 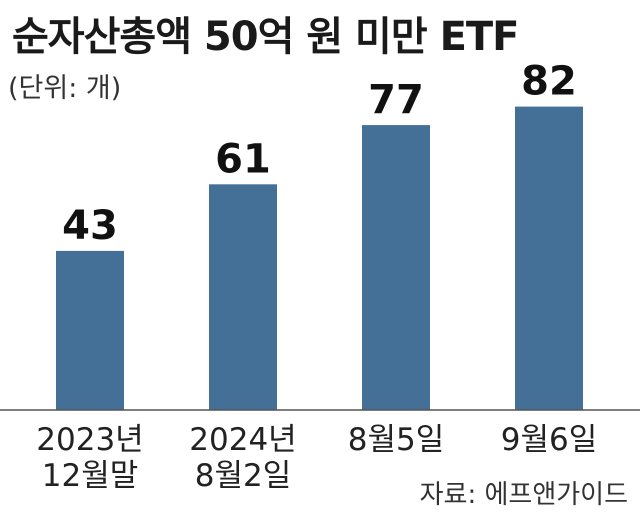 I want to click on unit-label: (단위: 개), so click(x=65, y=88).